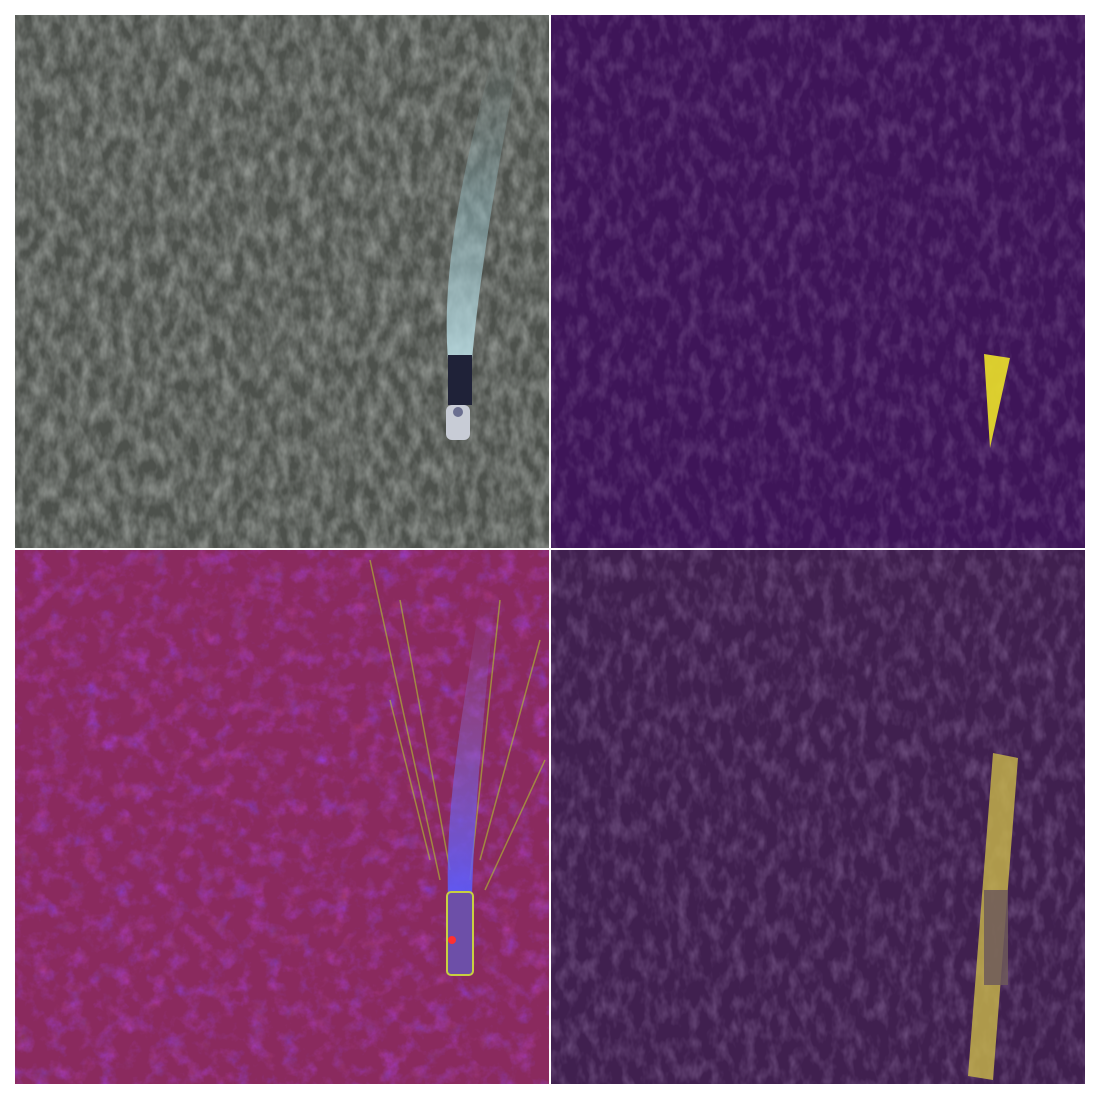  What do you see at coordinates (997, 401) in the screenshot?
I see `mask-region` at bounding box center [997, 401].